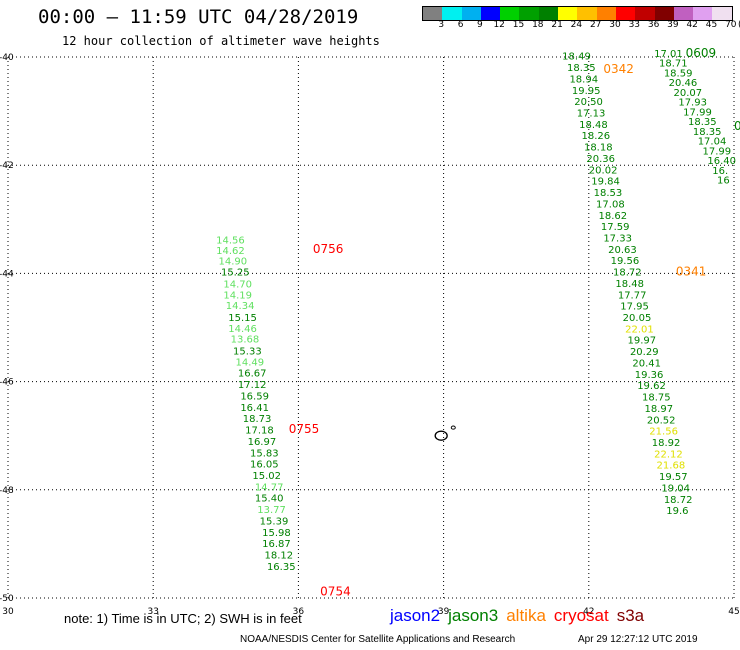 The width and height of the screenshot is (740, 650). Describe the element at coordinates (499, 25) in the screenshot. I see `legend-label: 12` at that location.